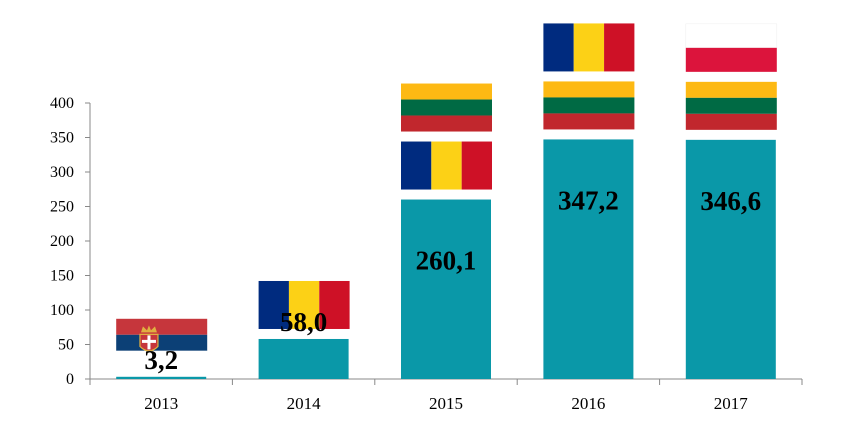 The image size is (865, 424). I want to click on poland-flag, so click(731, 47).